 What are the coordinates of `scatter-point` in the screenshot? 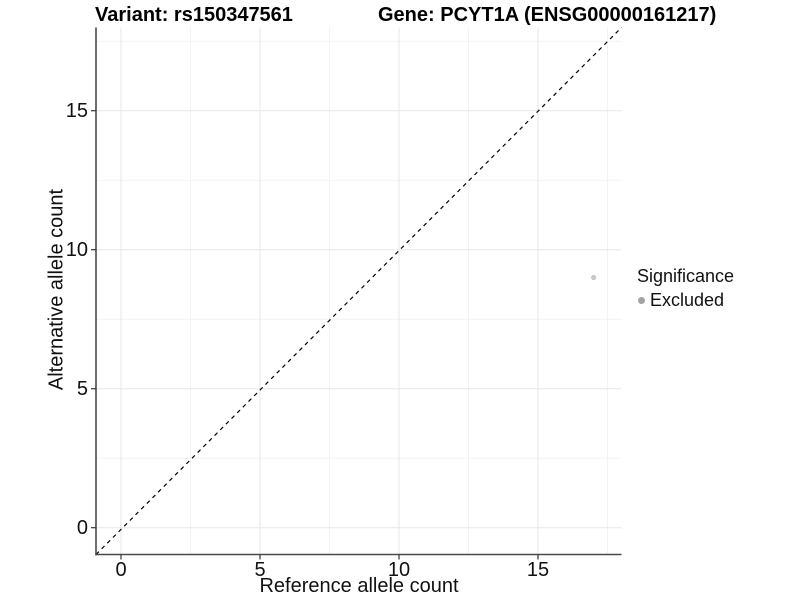 It's located at (594, 277).